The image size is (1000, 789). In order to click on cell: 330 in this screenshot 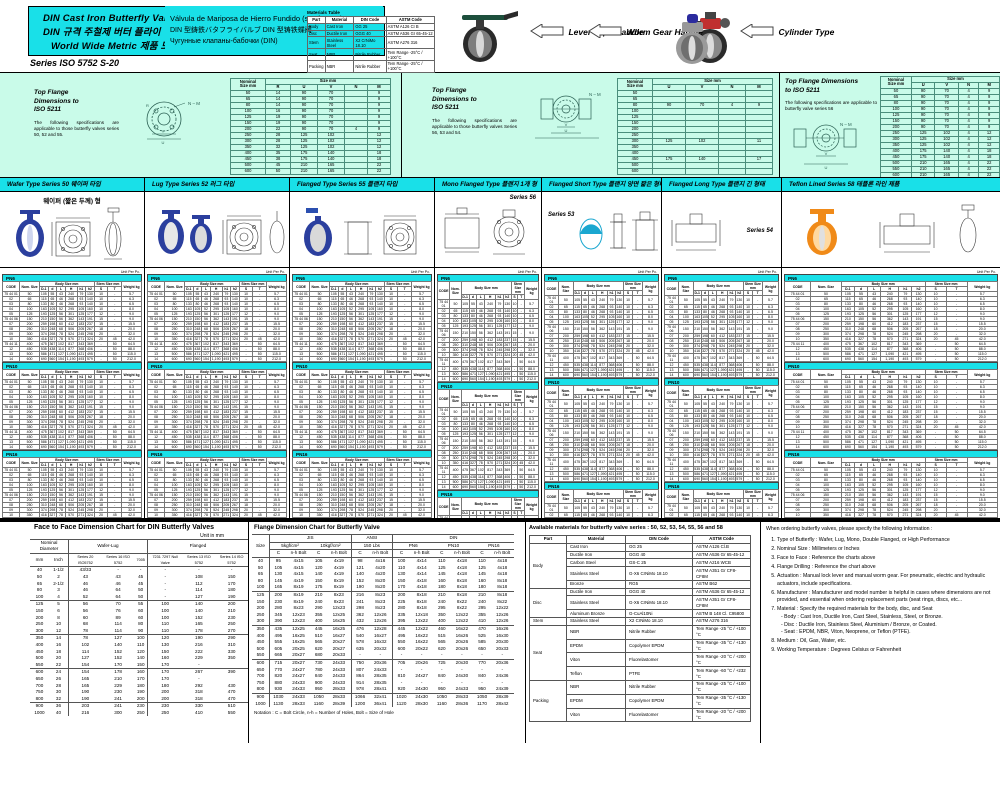, I will do `click(231, 651)`.